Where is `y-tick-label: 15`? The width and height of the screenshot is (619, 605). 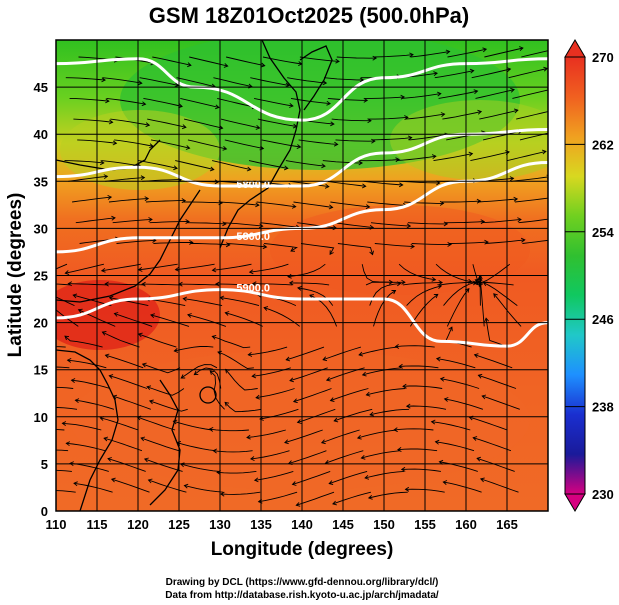
y-tick-label: 15 is located at coordinates (41, 370).